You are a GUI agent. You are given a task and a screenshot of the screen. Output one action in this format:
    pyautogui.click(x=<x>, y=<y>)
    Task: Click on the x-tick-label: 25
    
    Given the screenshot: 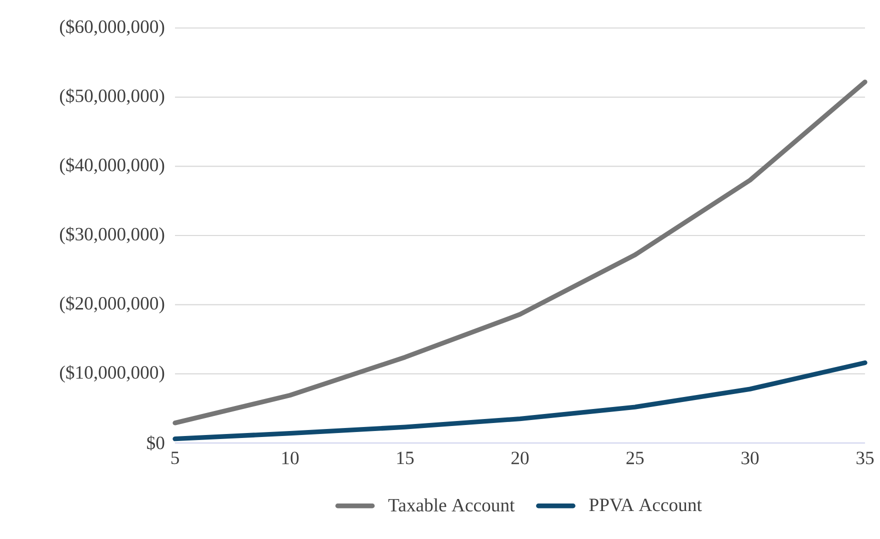 What is the action you would take?
    pyautogui.click(x=635, y=458)
    